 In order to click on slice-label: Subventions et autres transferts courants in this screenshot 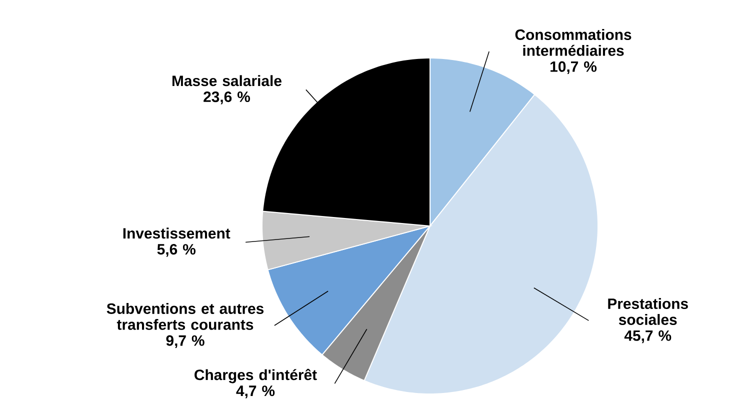, I will do `click(185, 316)`.